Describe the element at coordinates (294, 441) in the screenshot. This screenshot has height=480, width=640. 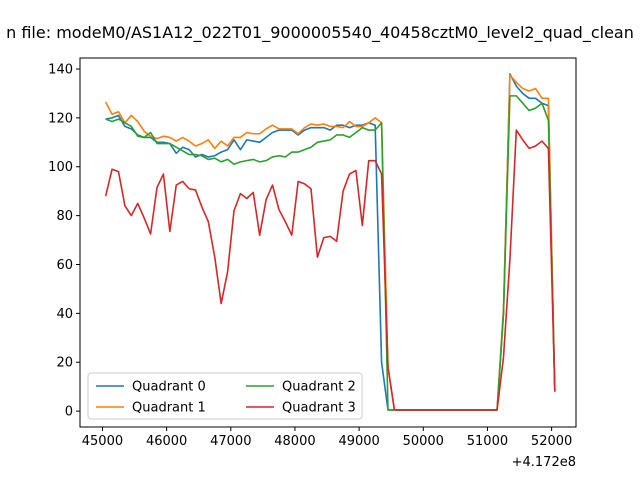
I see `x-tick-label: 48000` at that location.